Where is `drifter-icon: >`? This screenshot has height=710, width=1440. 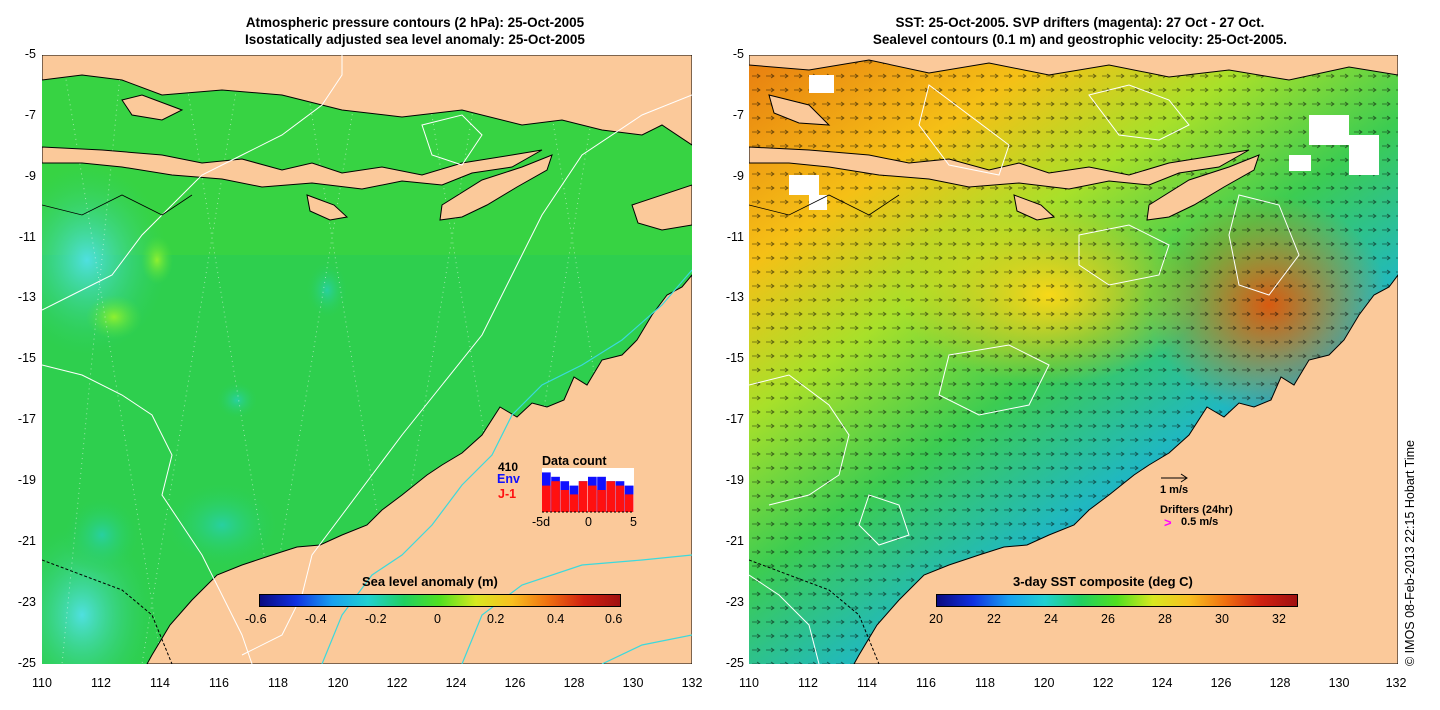
drifter-icon: > is located at coordinates (1168, 522).